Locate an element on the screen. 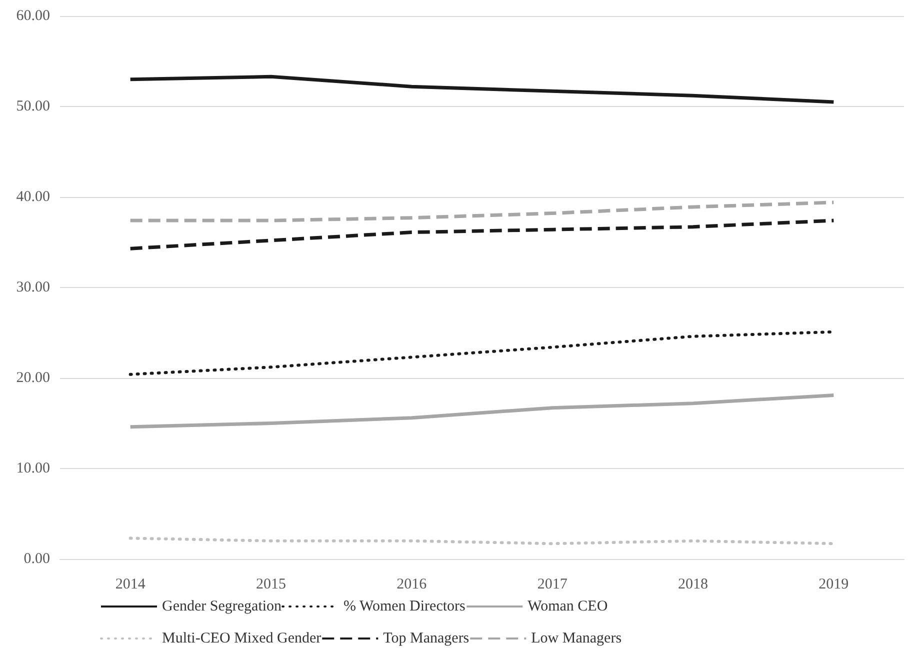 This screenshot has width=922, height=661. legend-label: Gender Segregation is located at coordinates (222, 606).